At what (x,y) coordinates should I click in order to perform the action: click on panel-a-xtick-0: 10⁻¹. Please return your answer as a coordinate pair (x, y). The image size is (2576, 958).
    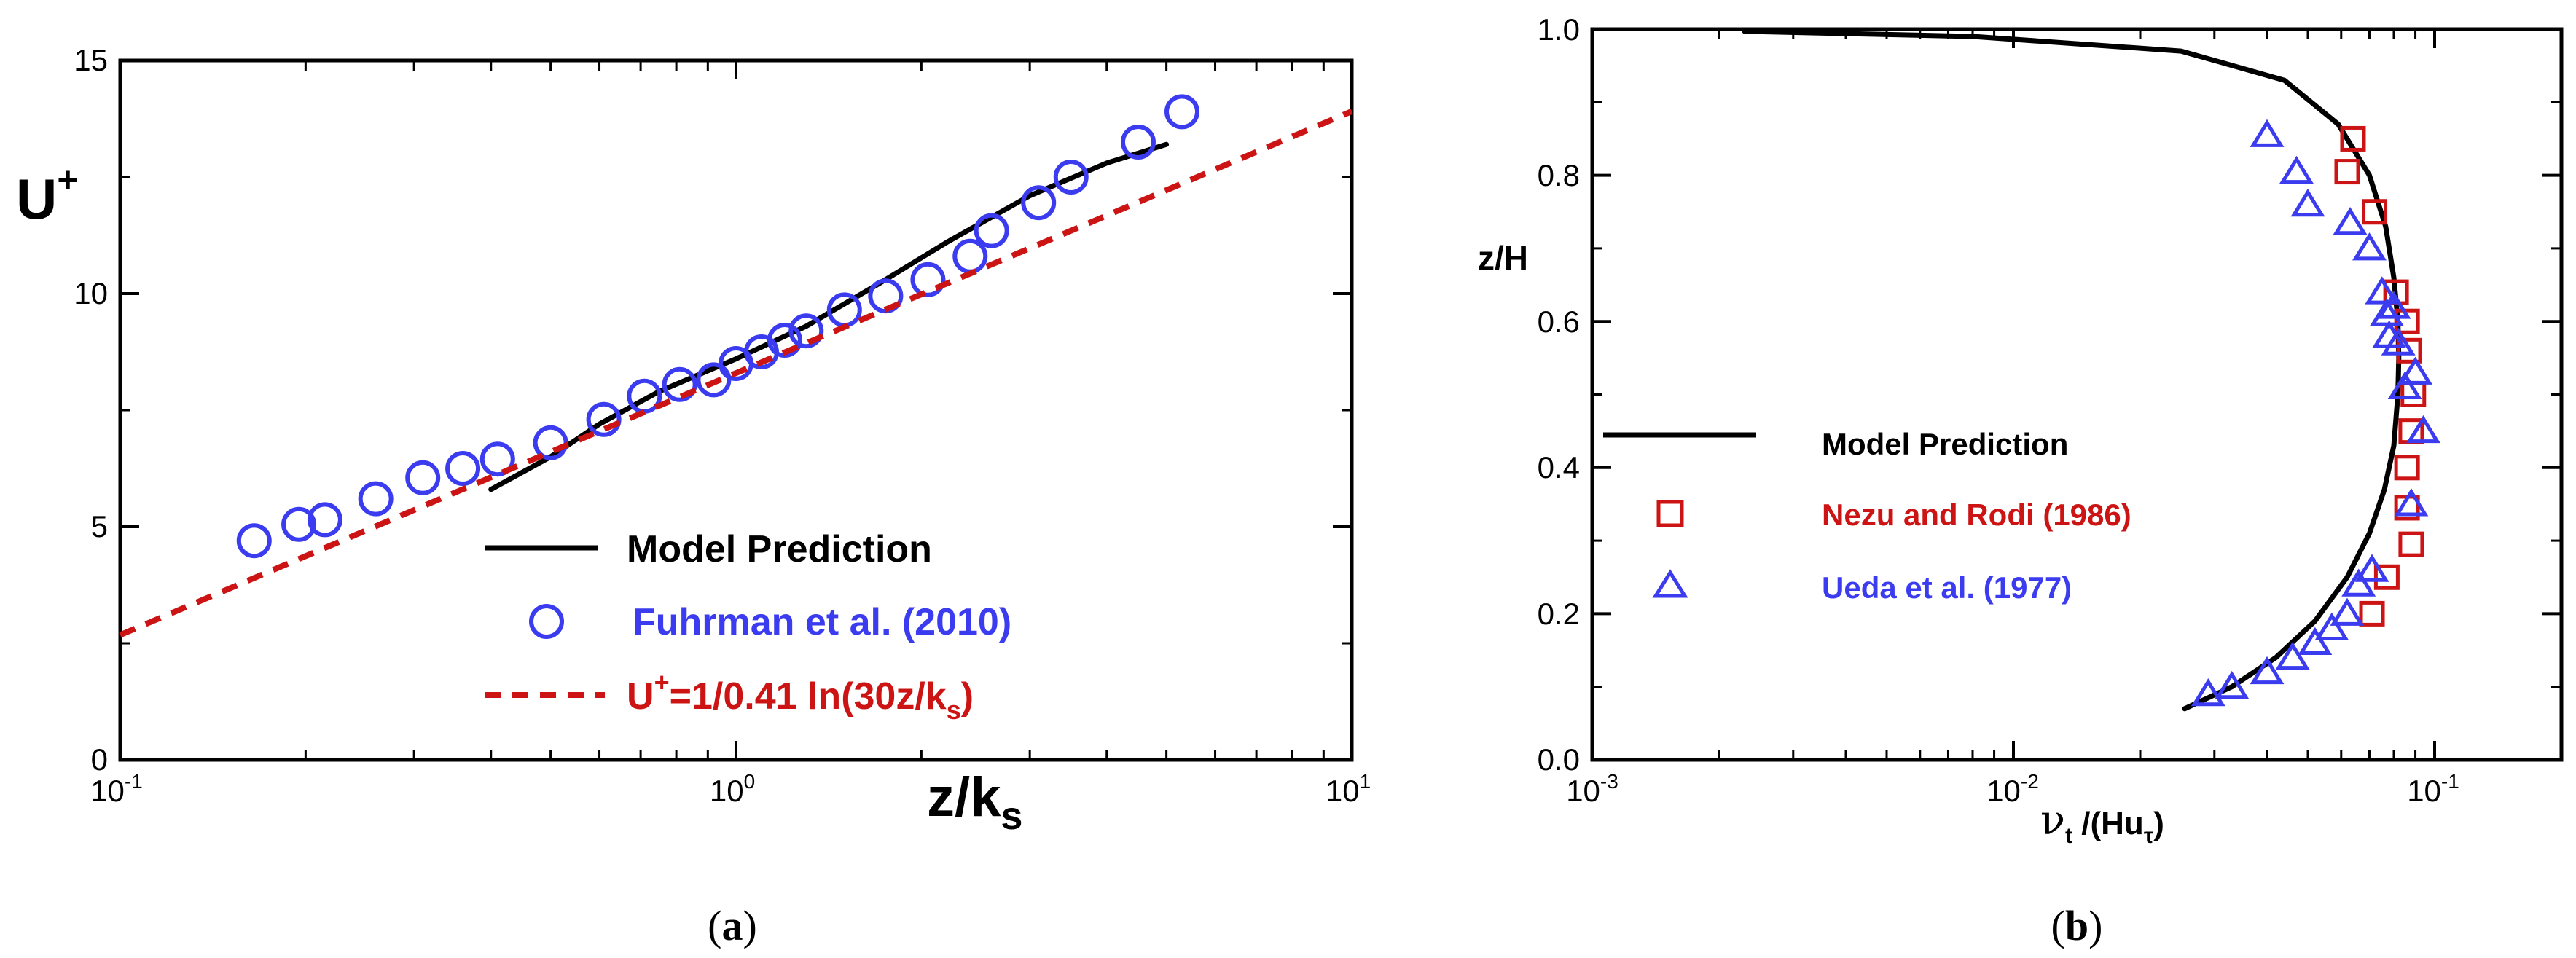
    Looking at the image, I should click on (116, 789).